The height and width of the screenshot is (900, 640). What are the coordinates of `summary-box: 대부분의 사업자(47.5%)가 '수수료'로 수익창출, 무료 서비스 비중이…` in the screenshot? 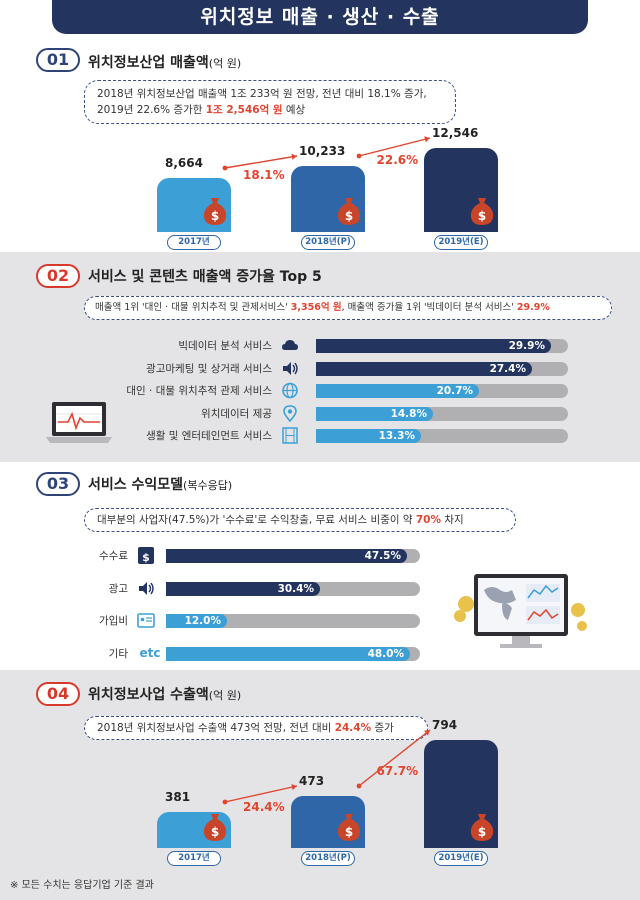 It's located at (300, 520).